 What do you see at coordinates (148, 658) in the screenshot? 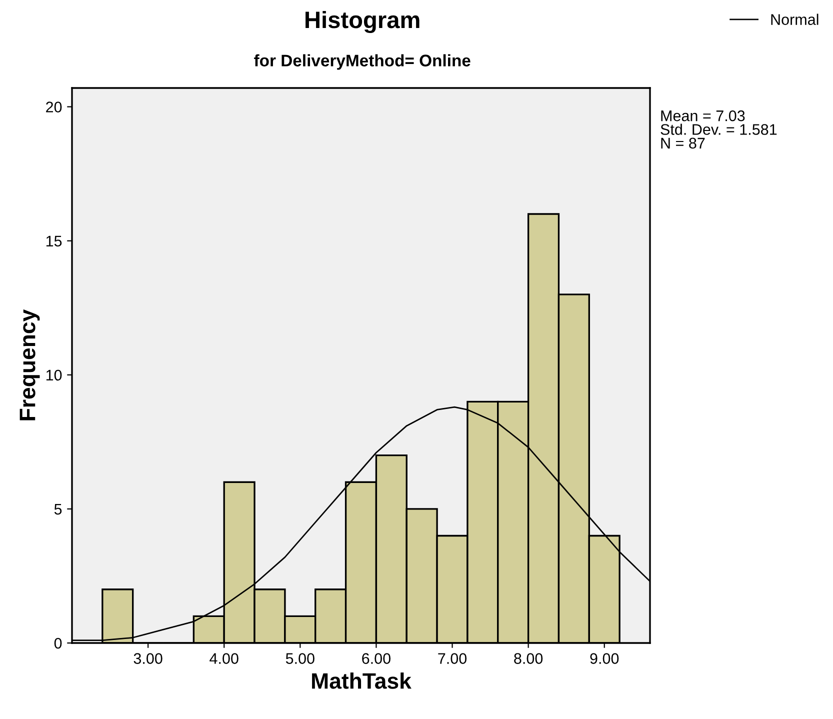
I see `x-tick-label: 3.00` at bounding box center [148, 658].